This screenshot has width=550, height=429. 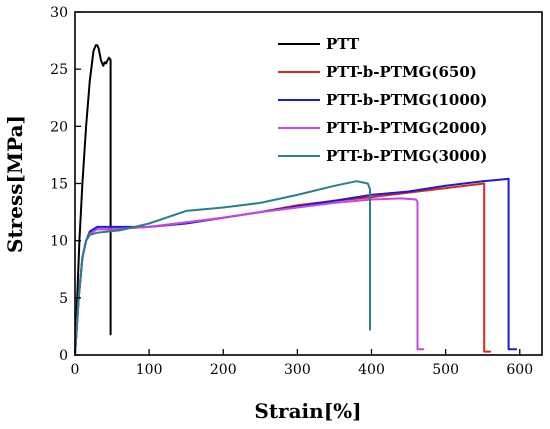 I want to click on x-tick-label: 400, so click(x=371, y=370).